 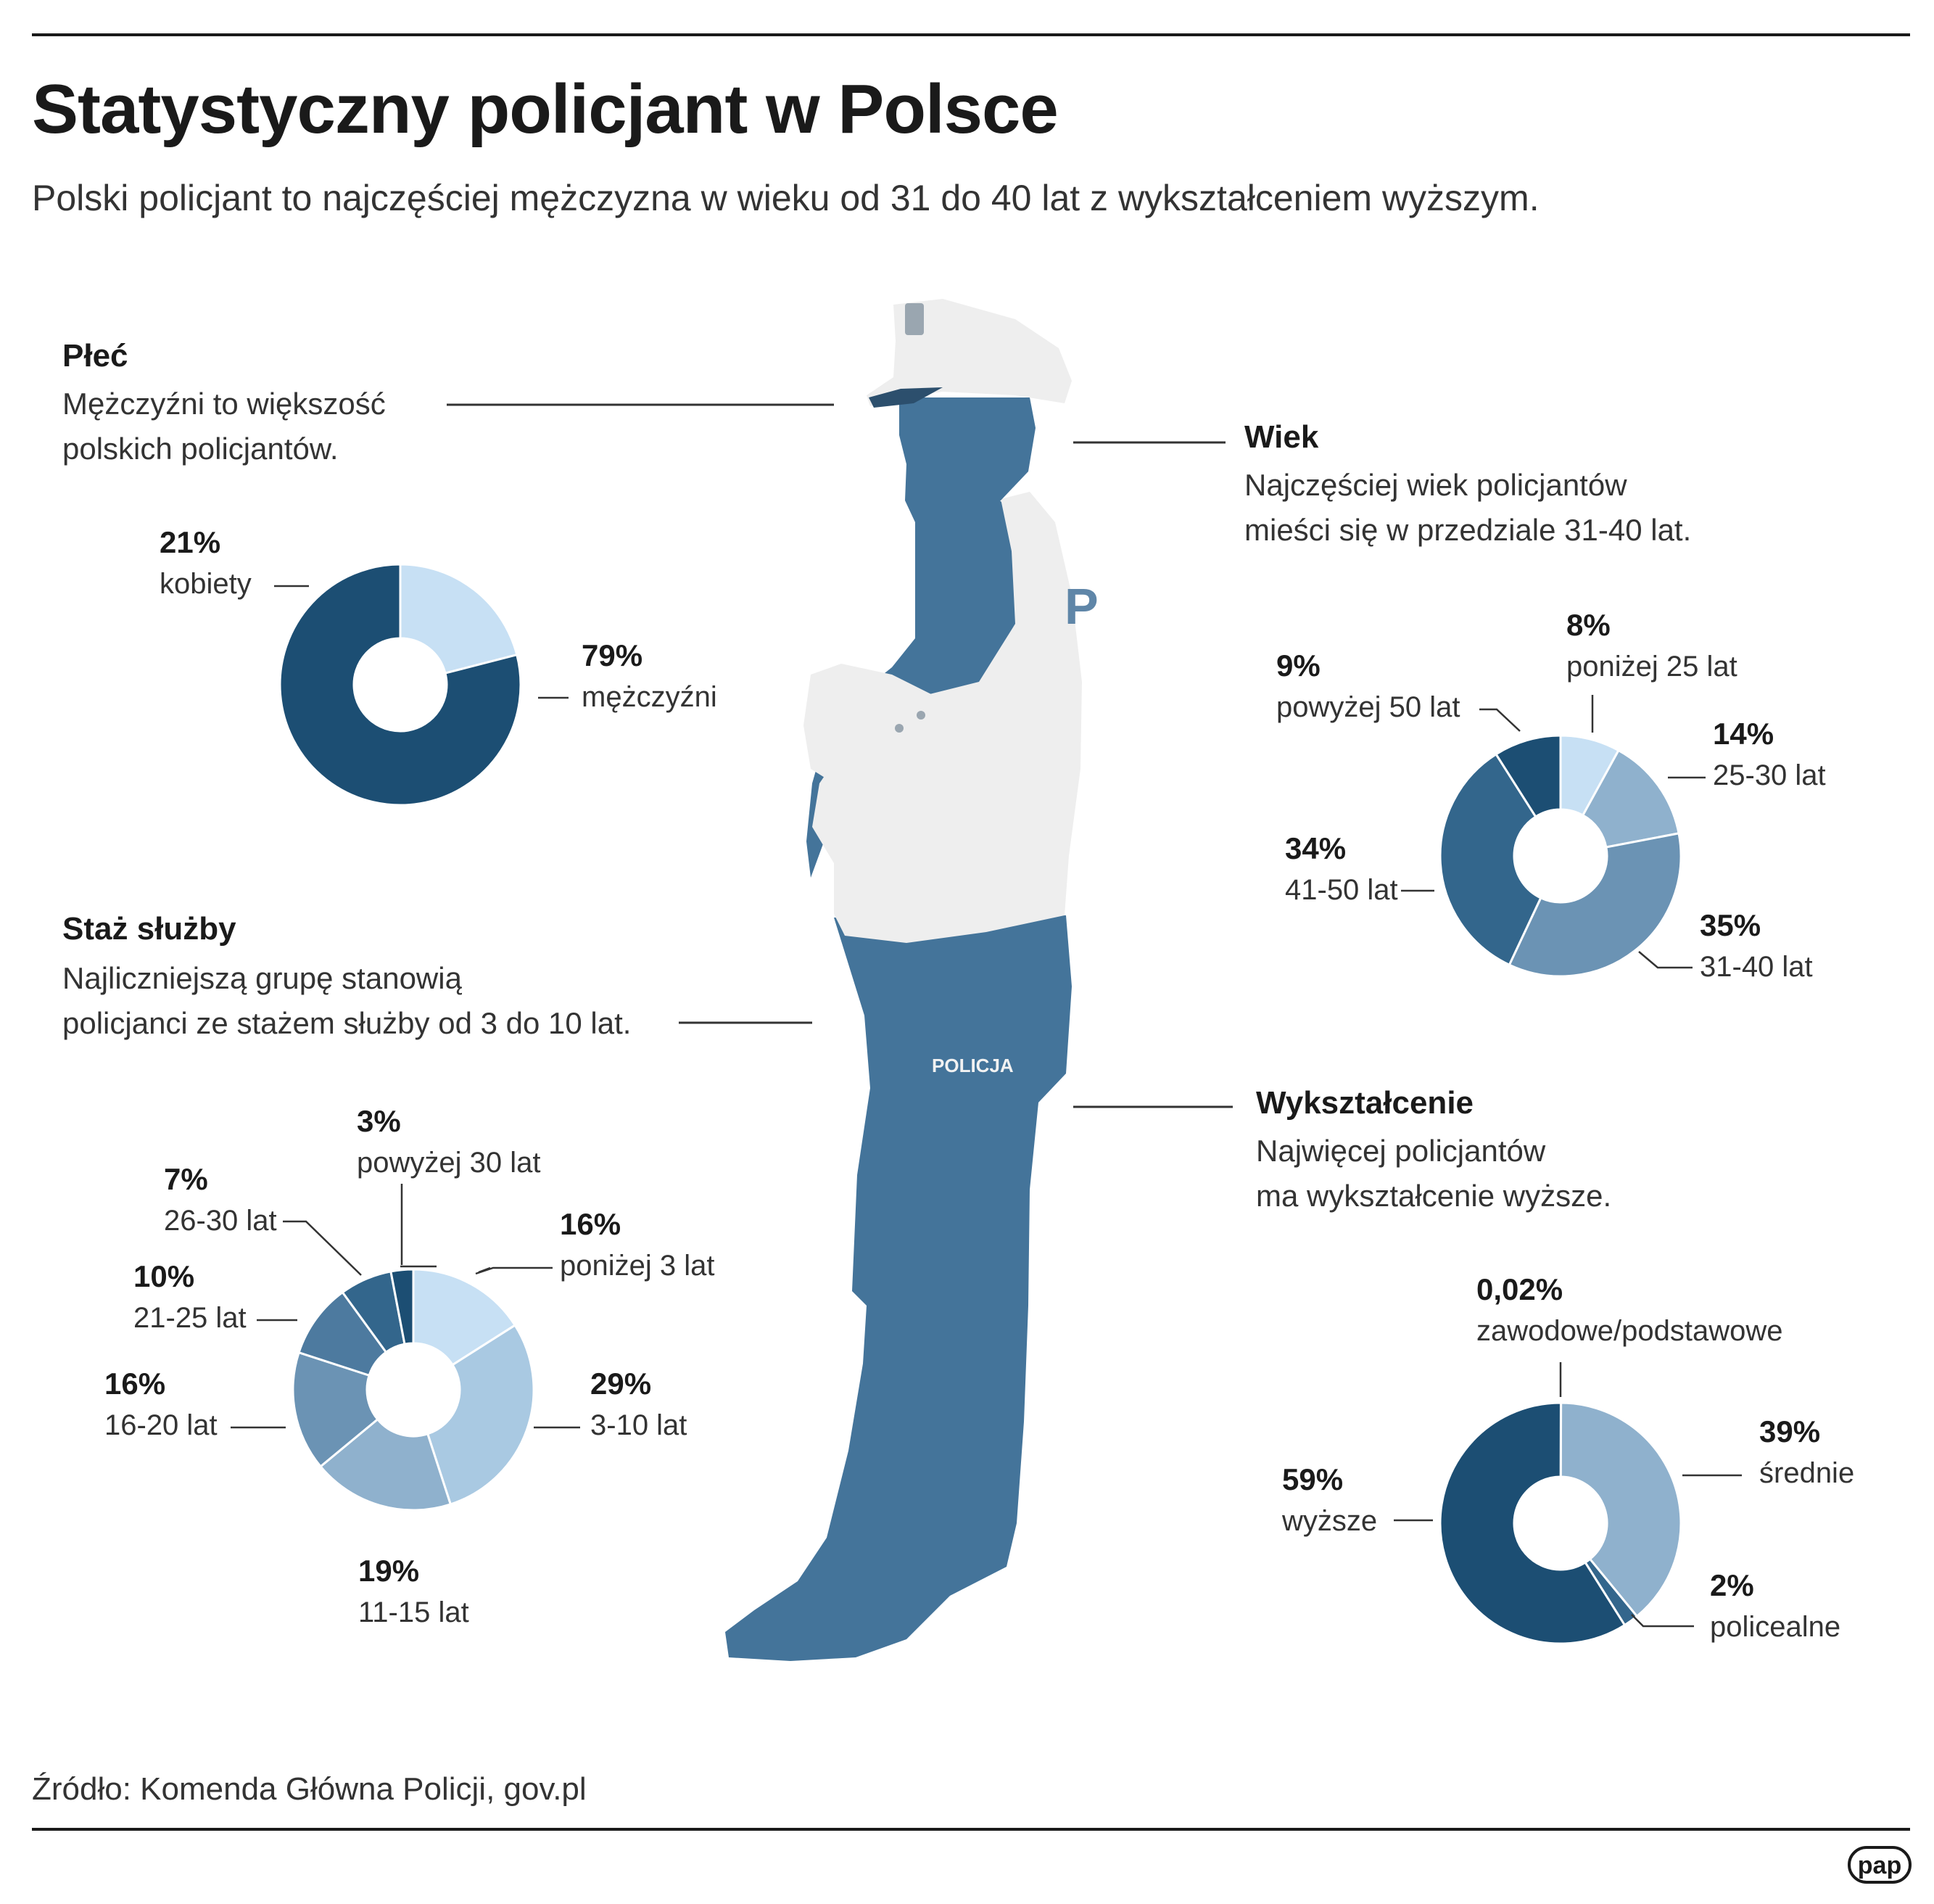 What do you see at coordinates (1730, 925) in the screenshot?
I see `data-label-pct: 35%` at bounding box center [1730, 925].